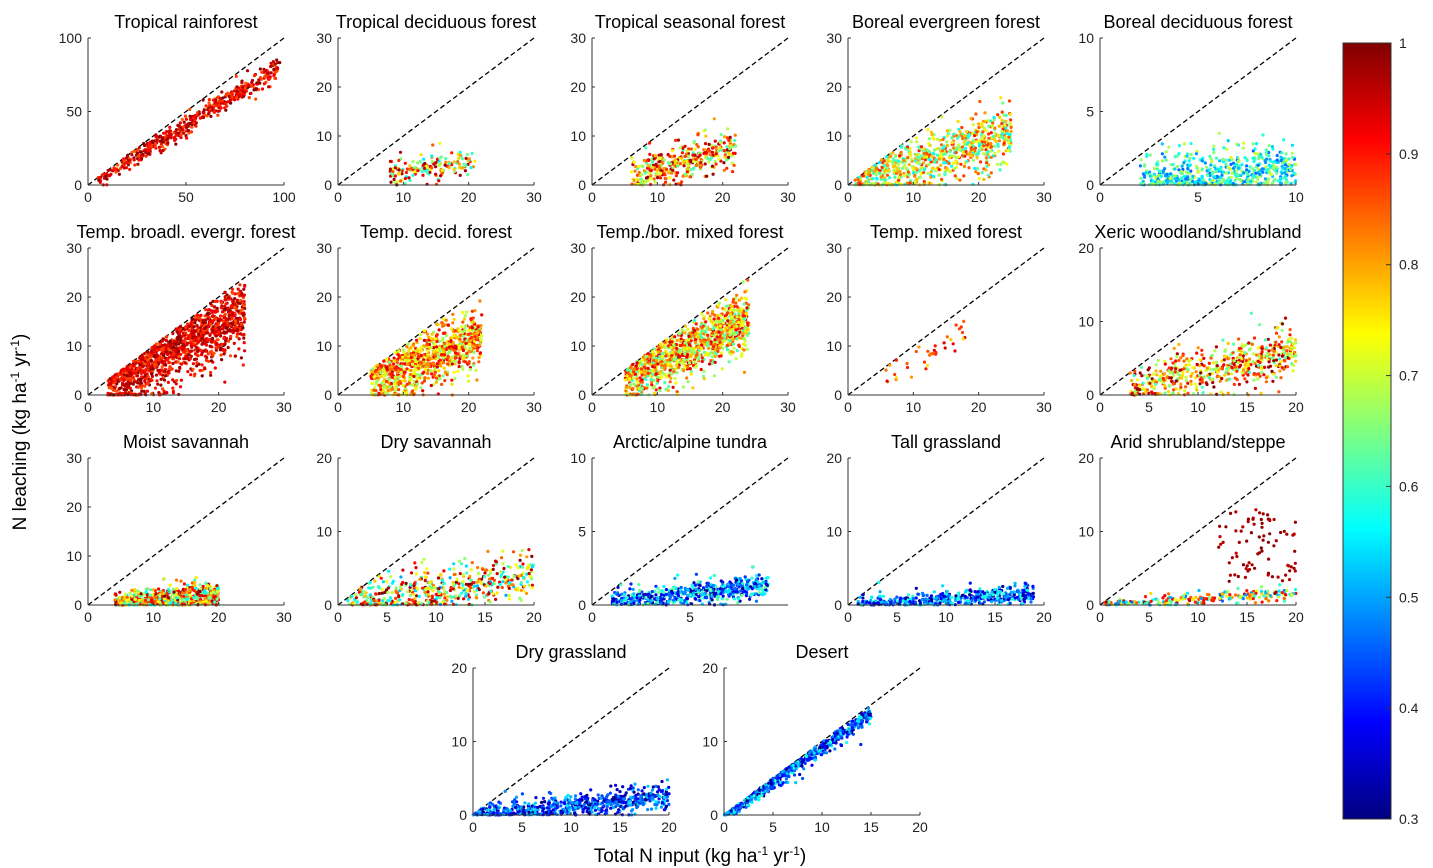 The height and width of the screenshot is (868, 1433). What do you see at coordinates (1197, 22) in the screenshot?
I see `panel-title: Boreal deciduous forest` at bounding box center [1197, 22].